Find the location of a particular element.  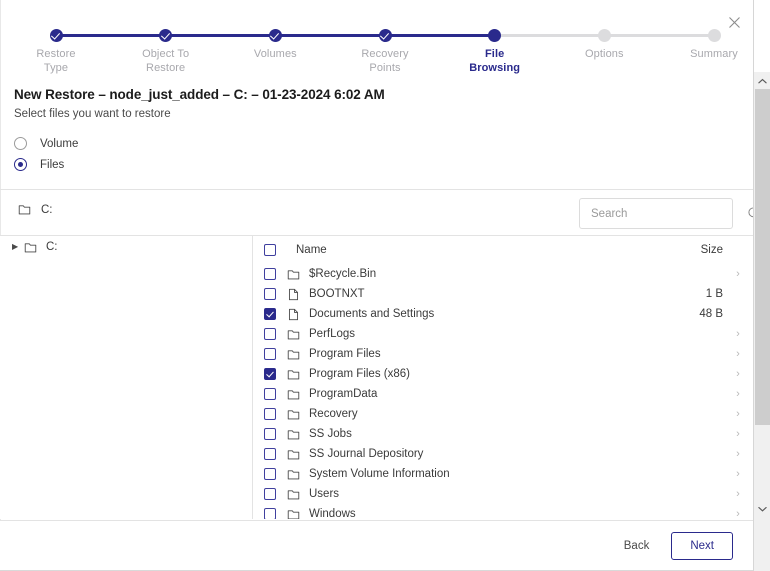

stepper-step-options: Options is located at coordinates (604, 43).